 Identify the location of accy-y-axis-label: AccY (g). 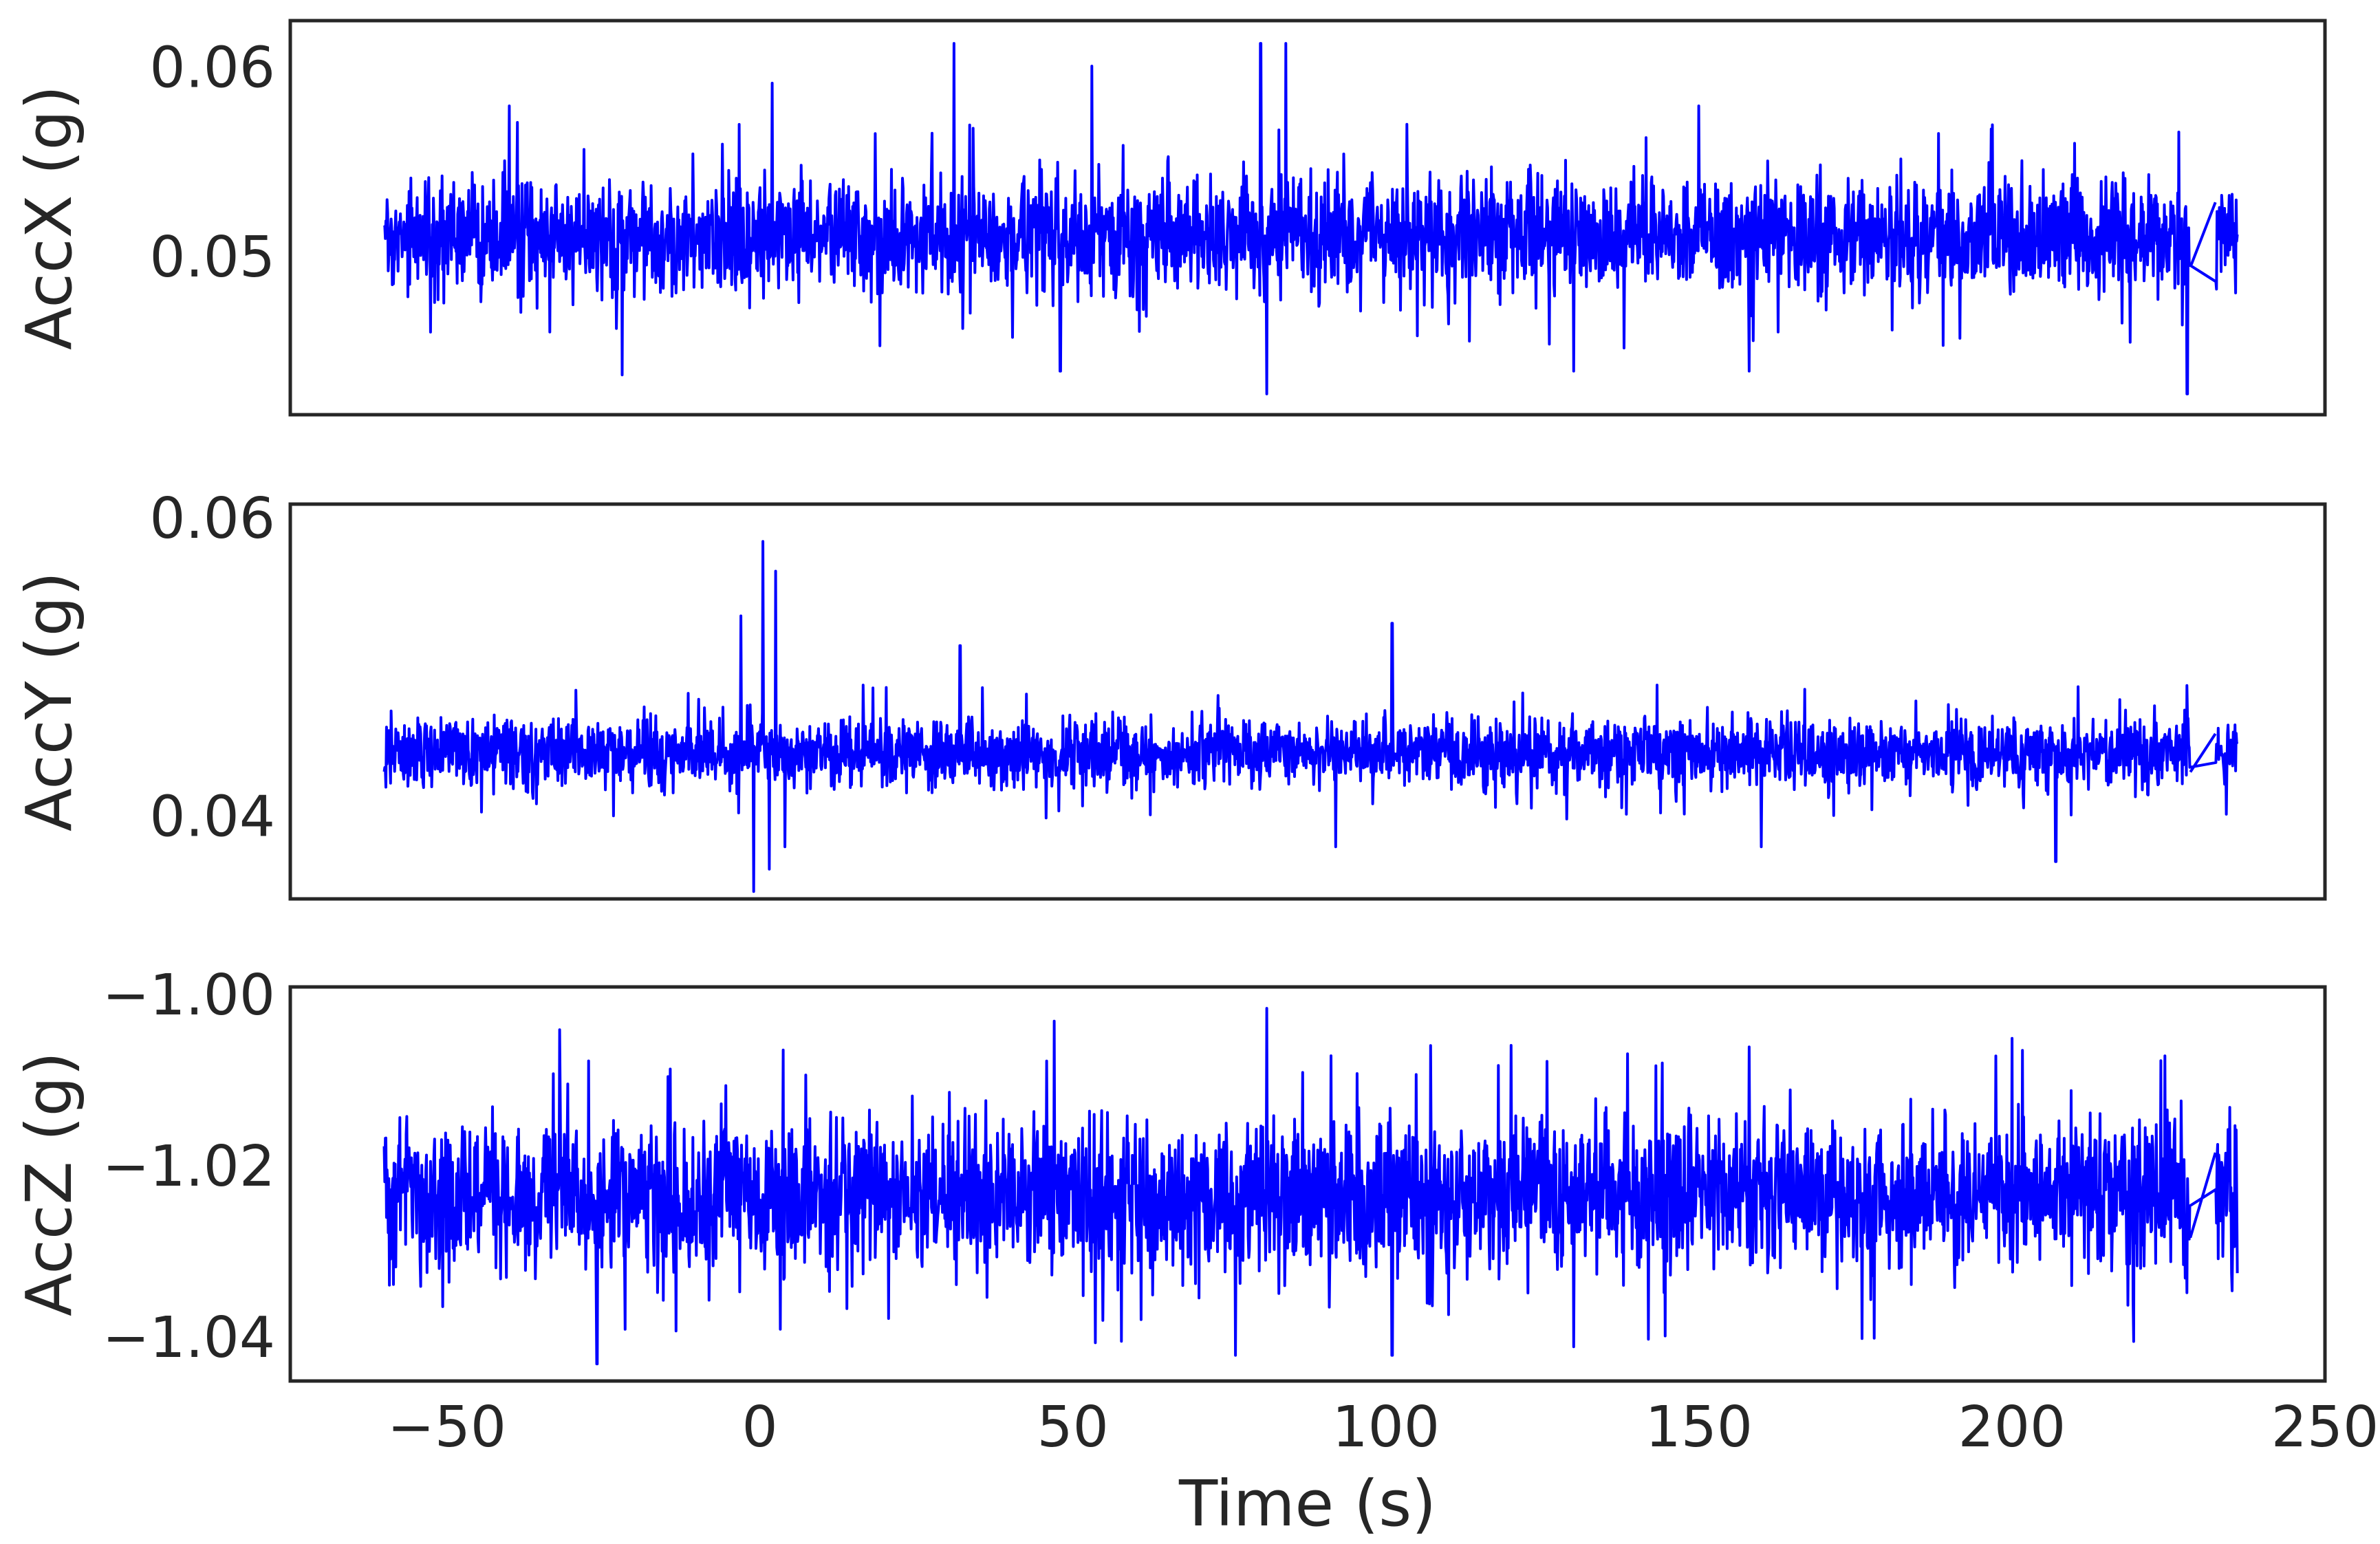
(49, 701).